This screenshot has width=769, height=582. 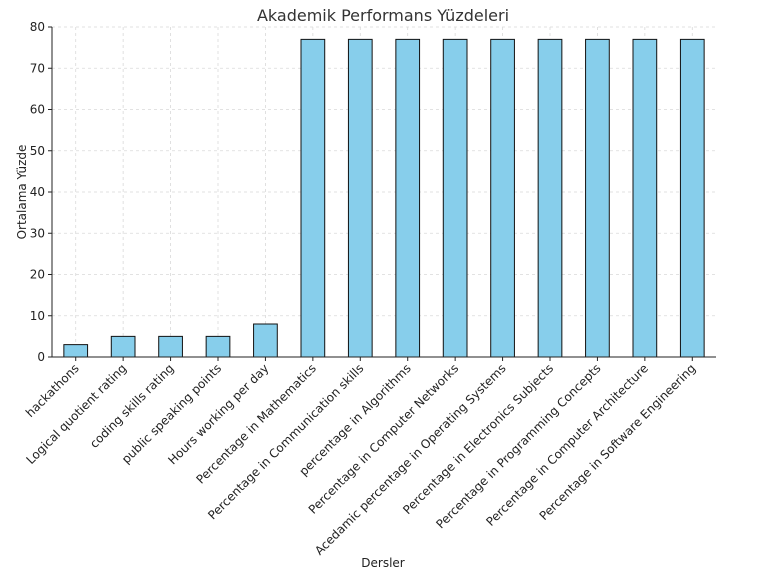 I want to click on y-axis-label: Ortalama Yüzde, so click(x=22, y=192).